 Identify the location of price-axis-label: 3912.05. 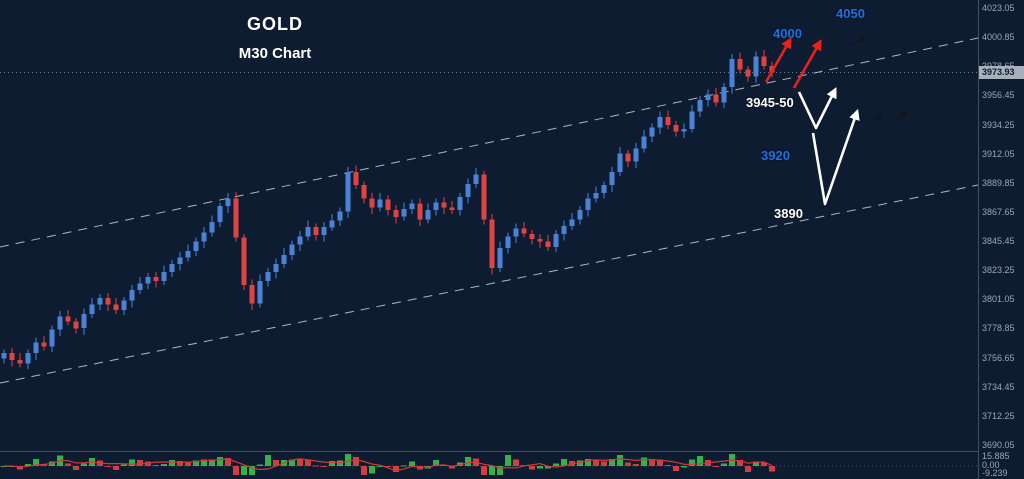
(998, 154).